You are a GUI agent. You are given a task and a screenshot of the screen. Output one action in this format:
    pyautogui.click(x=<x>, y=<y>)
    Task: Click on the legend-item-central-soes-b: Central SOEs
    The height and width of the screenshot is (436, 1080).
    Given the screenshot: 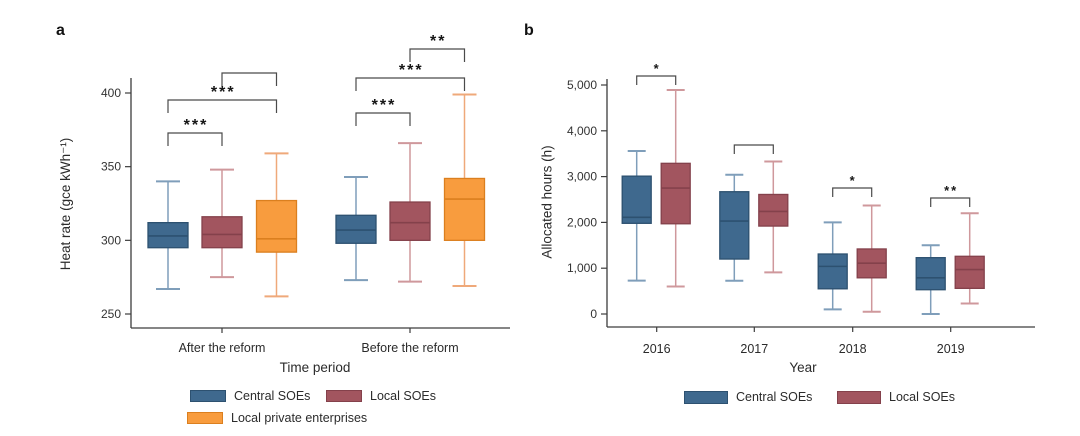 What is the action you would take?
    pyautogui.click(x=748, y=397)
    